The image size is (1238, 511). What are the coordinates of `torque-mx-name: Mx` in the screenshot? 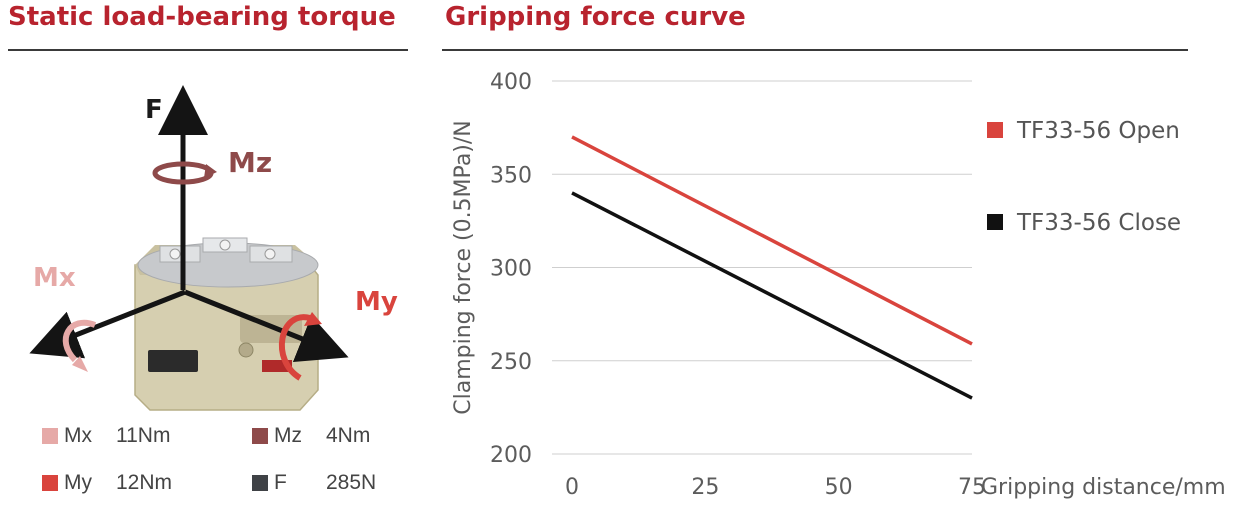 It's located at (78, 435).